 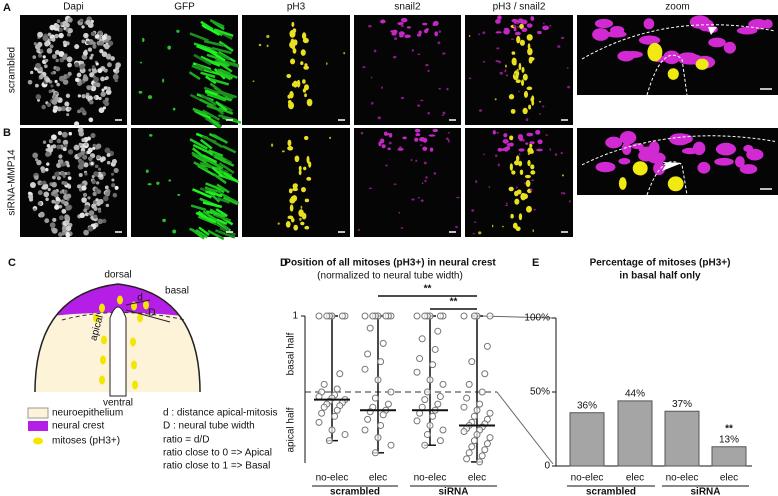 I want to click on definition: ratio = d/D, so click(x=186, y=440).